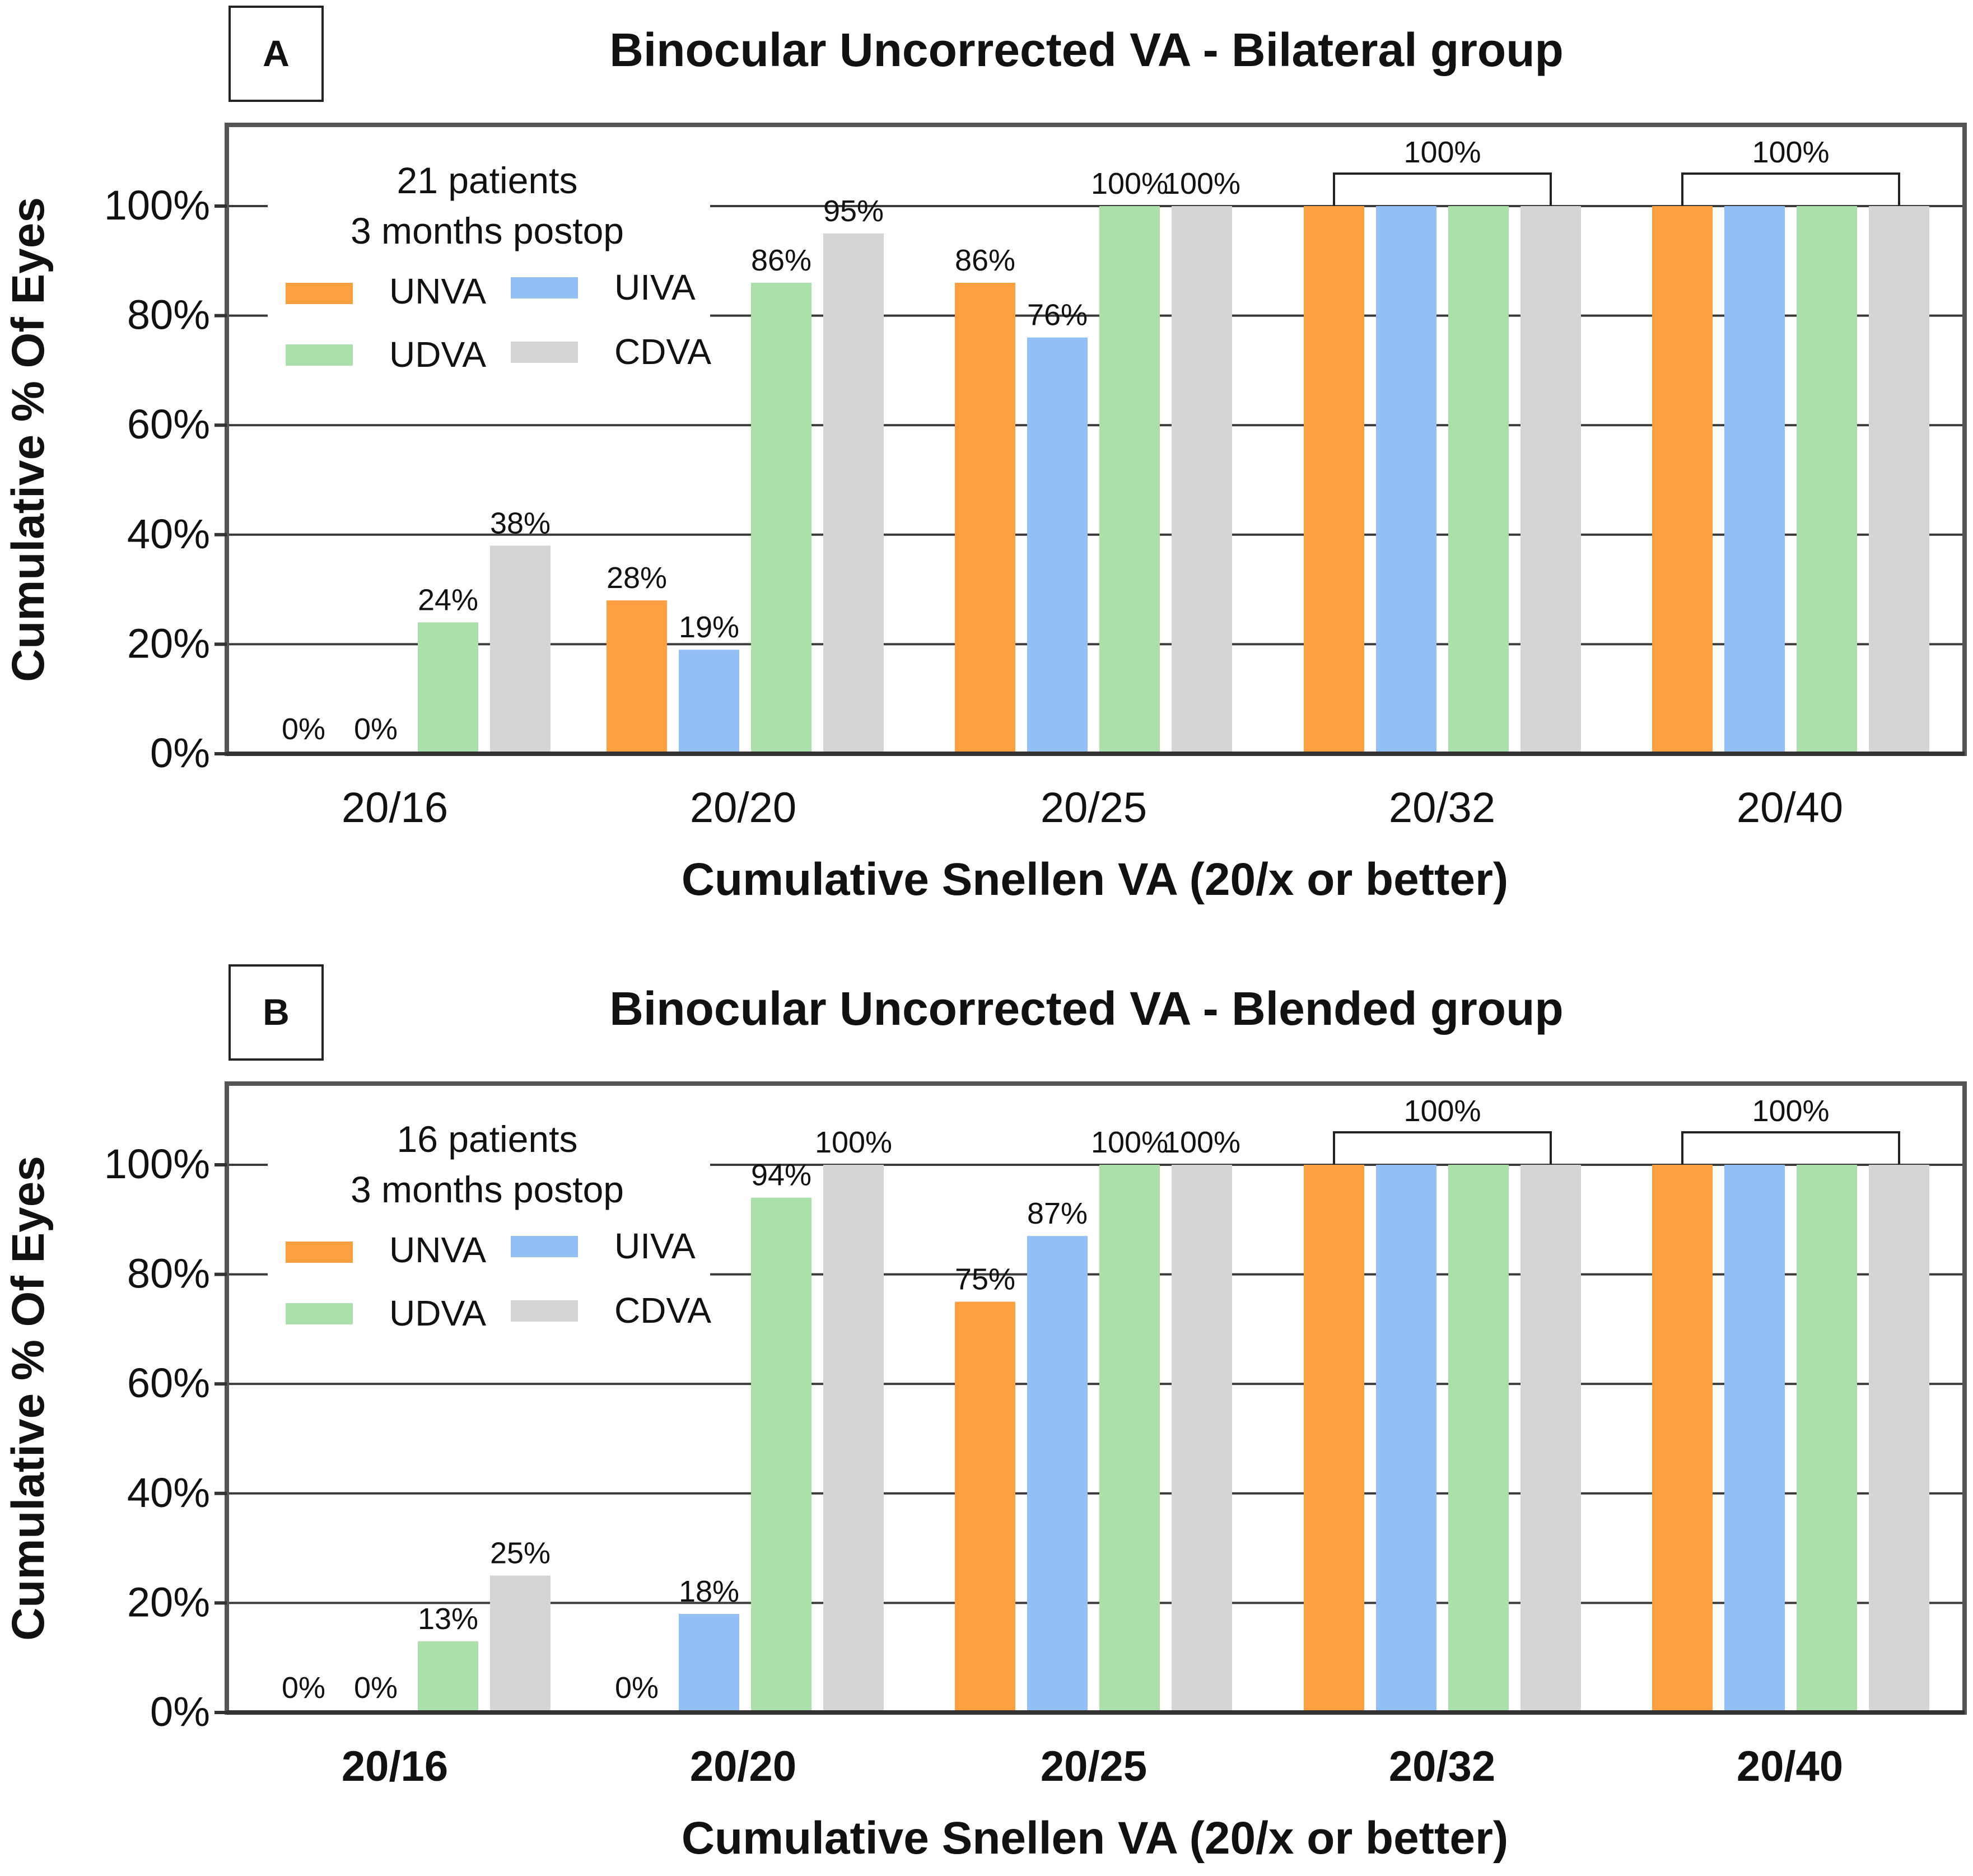 The width and height of the screenshot is (1973, 1876). Describe the element at coordinates (1057, 1214) in the screenshot. I see `data-label: 87%` at that location.